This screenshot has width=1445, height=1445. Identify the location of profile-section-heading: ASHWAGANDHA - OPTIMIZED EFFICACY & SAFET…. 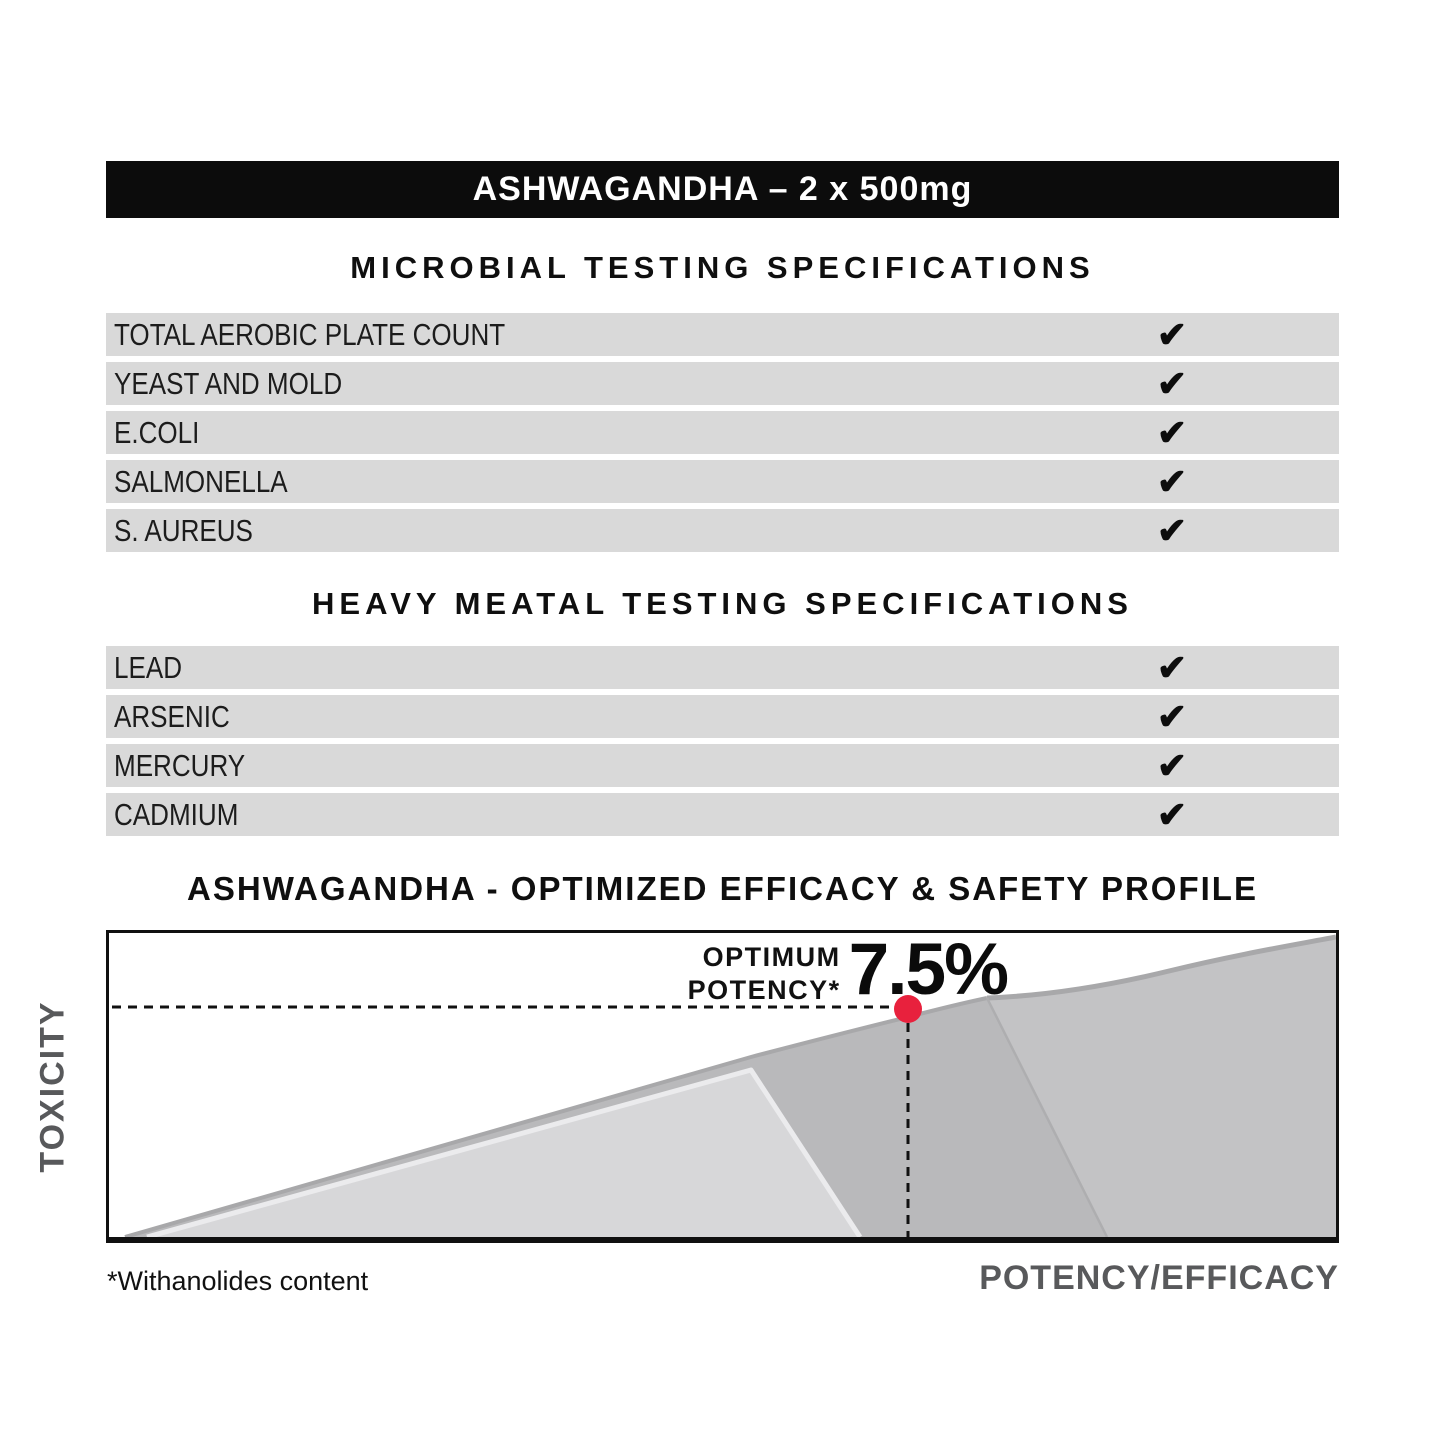
(722, 888).